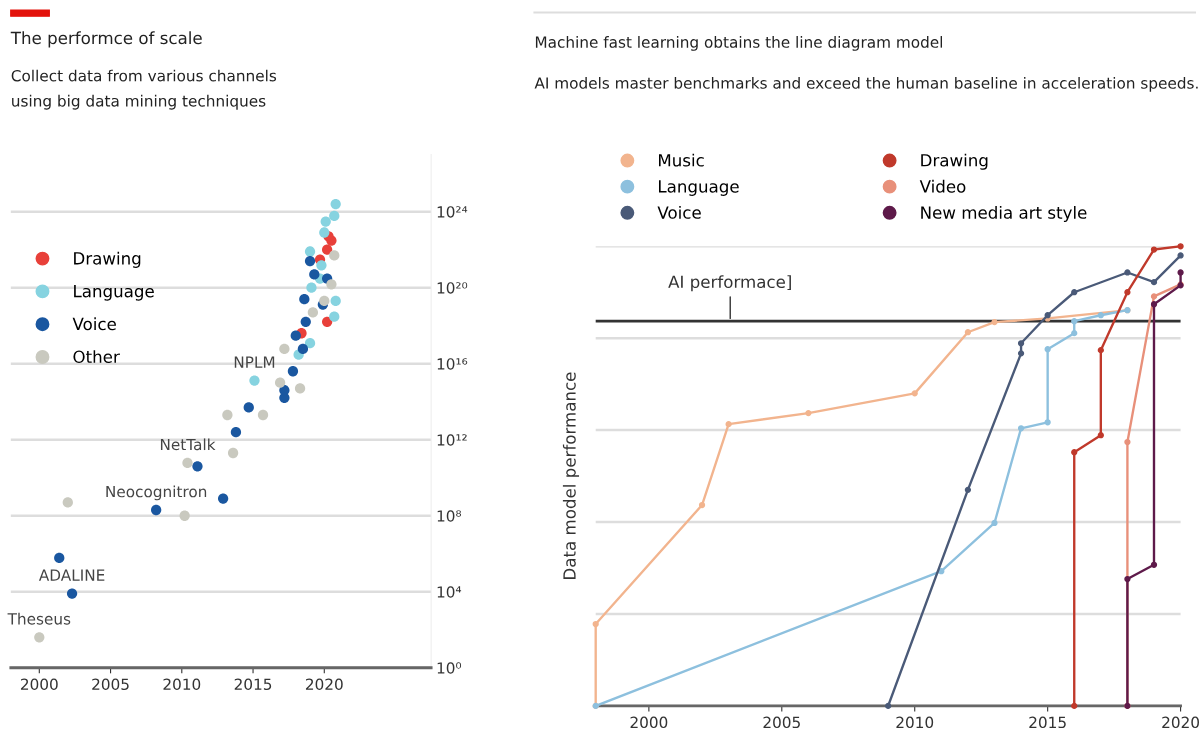 The image size is (1201, 733). I want to click on annotation: Neocognitron, so click(156, 493).